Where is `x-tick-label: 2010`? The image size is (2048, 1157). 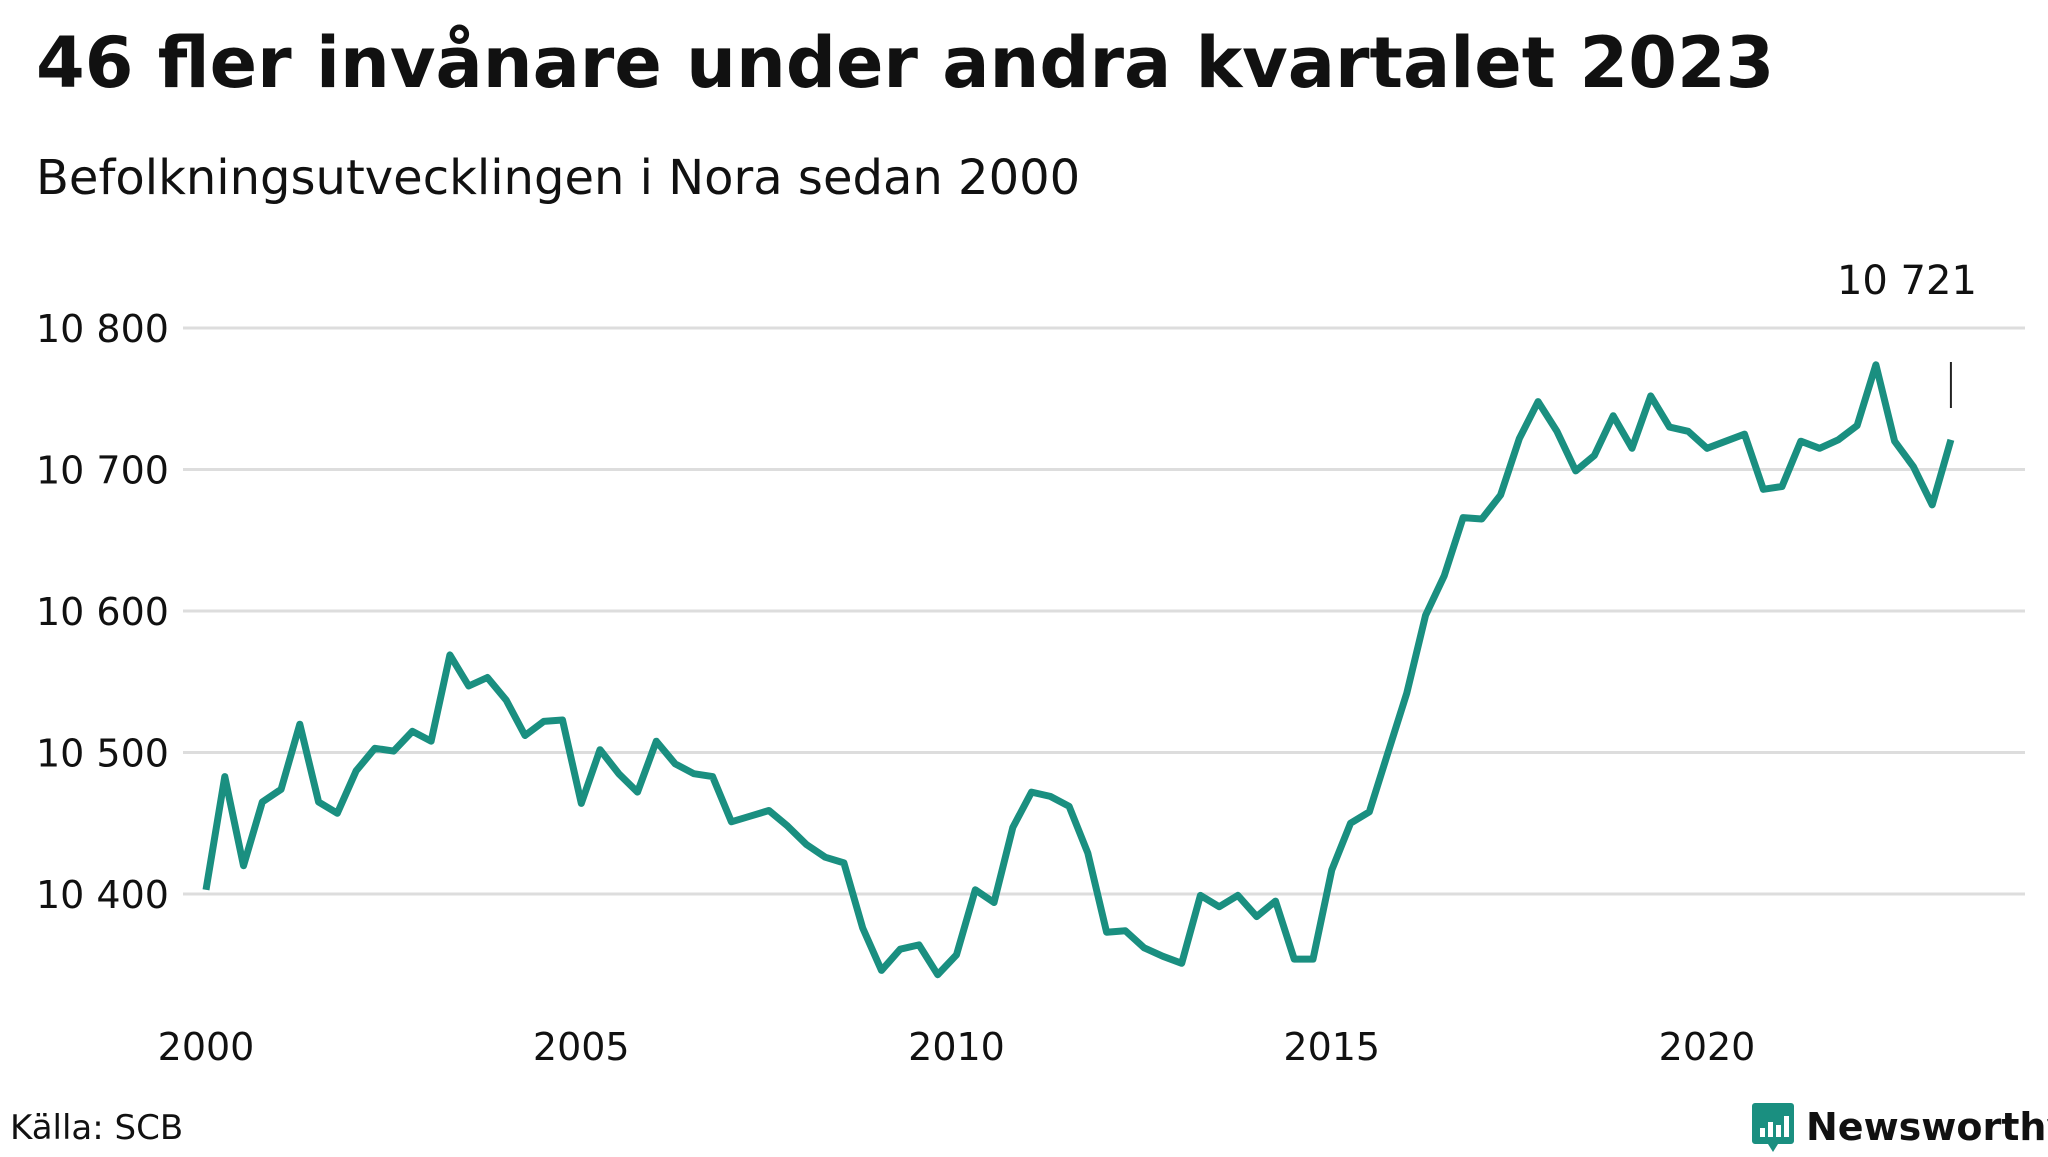
x-tick-label: 2010 is located at coordinates (956, 1047).